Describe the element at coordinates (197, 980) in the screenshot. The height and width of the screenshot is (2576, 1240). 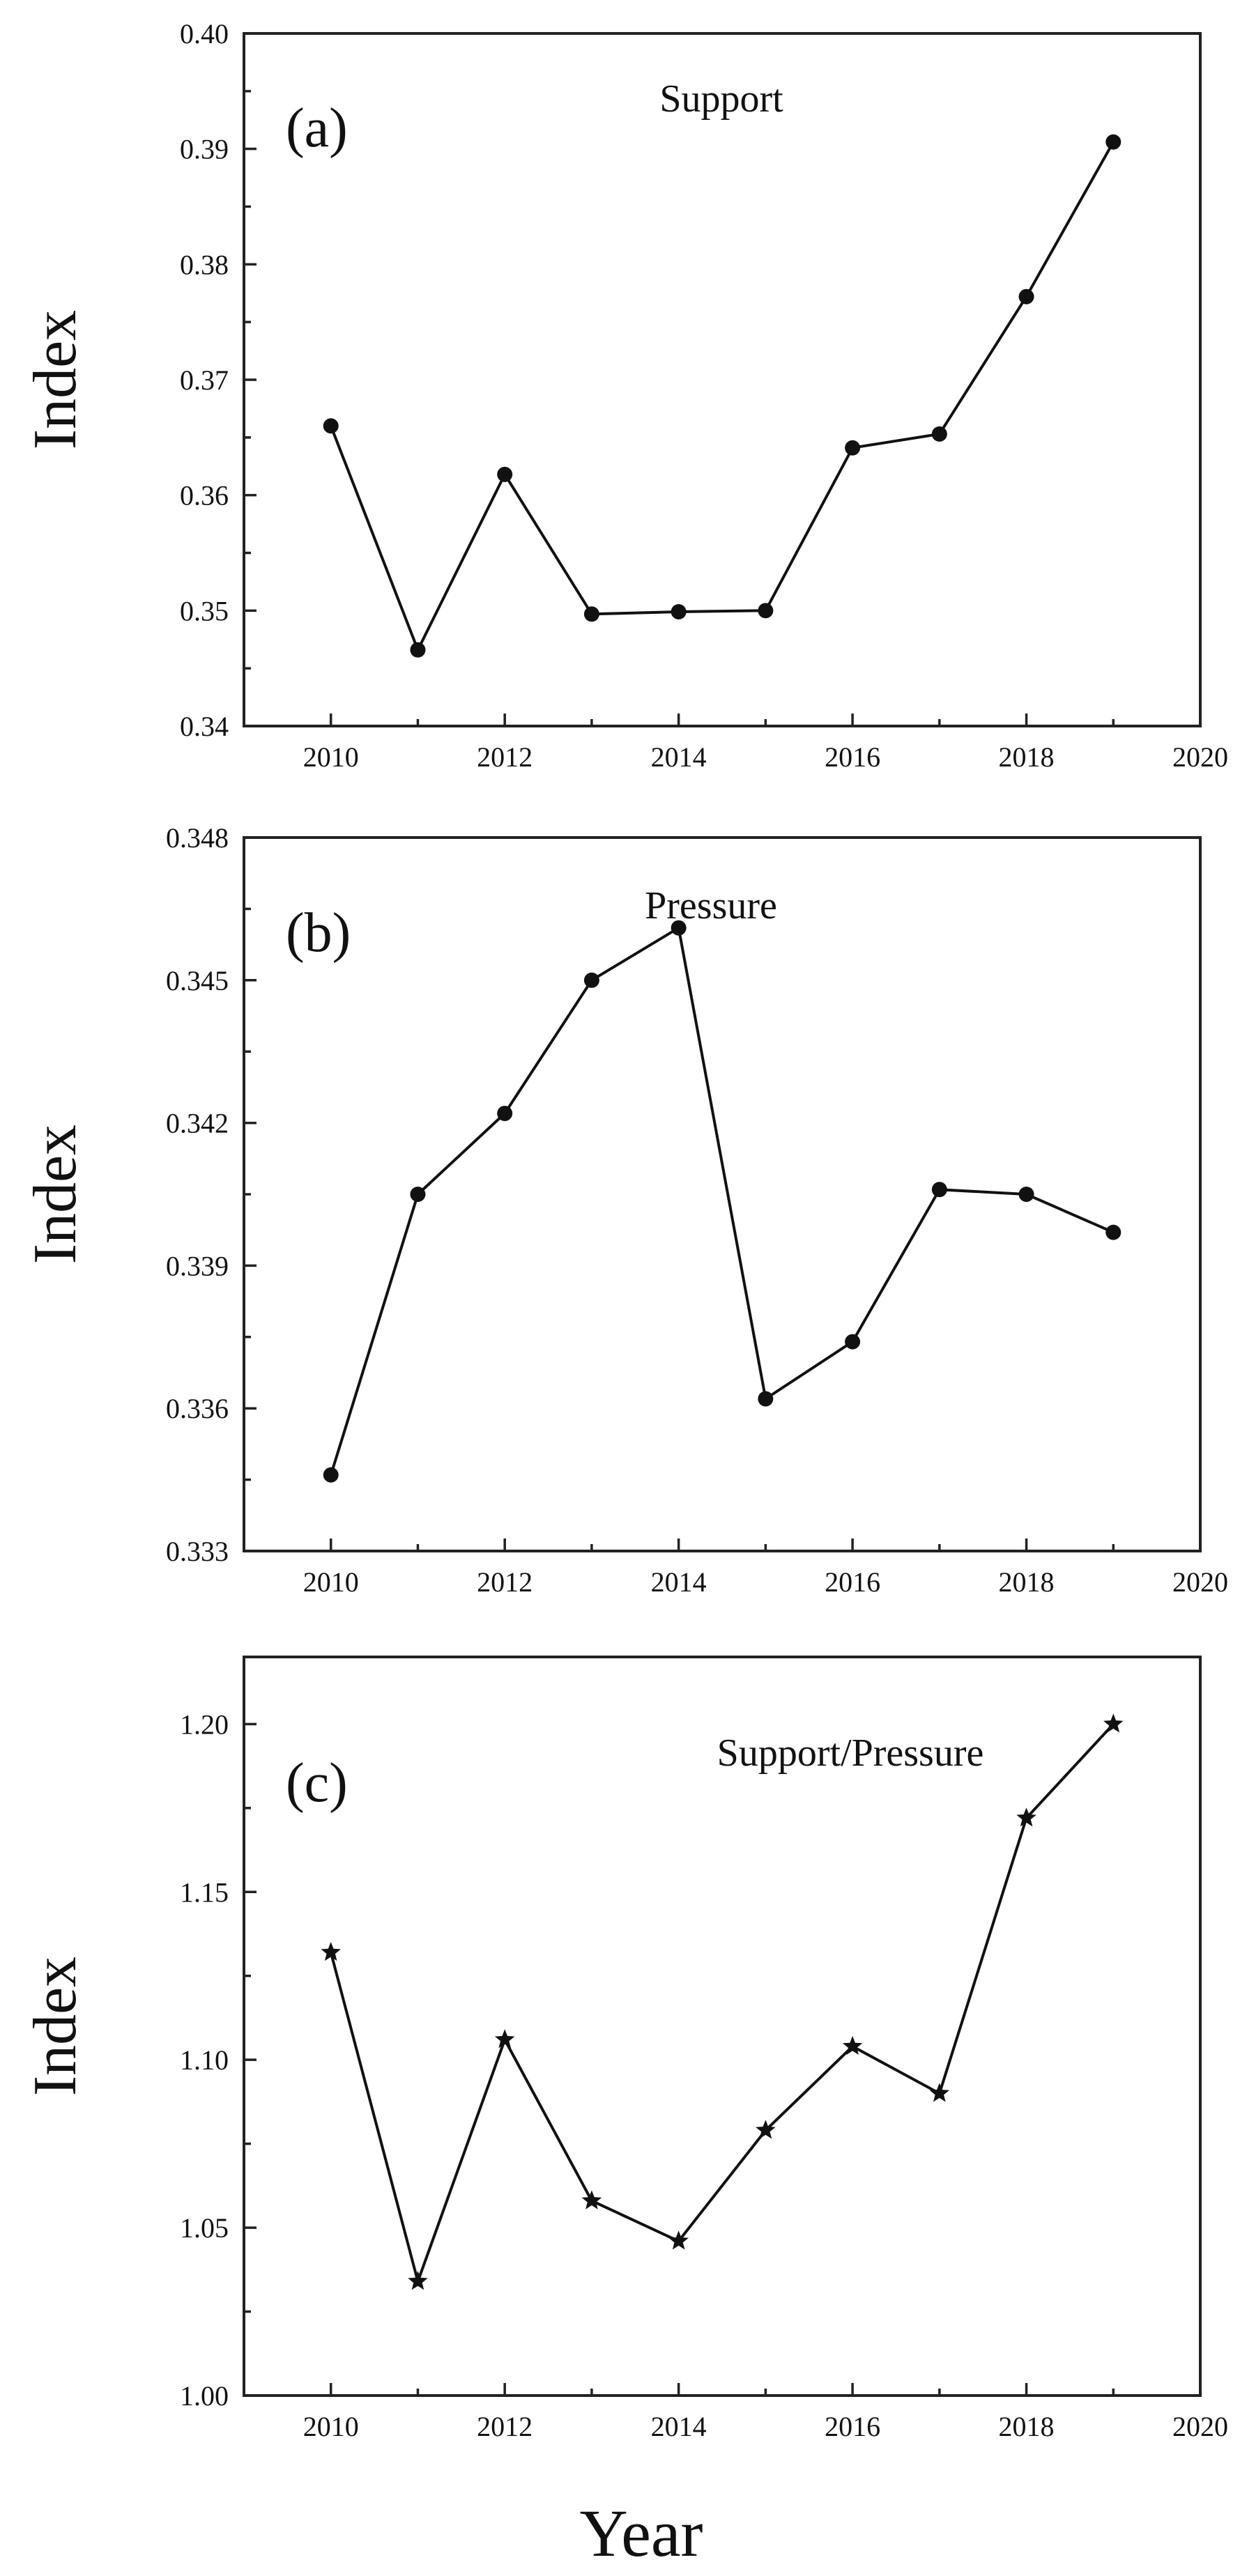
I see `y-tick-label: 0.345` at that location.